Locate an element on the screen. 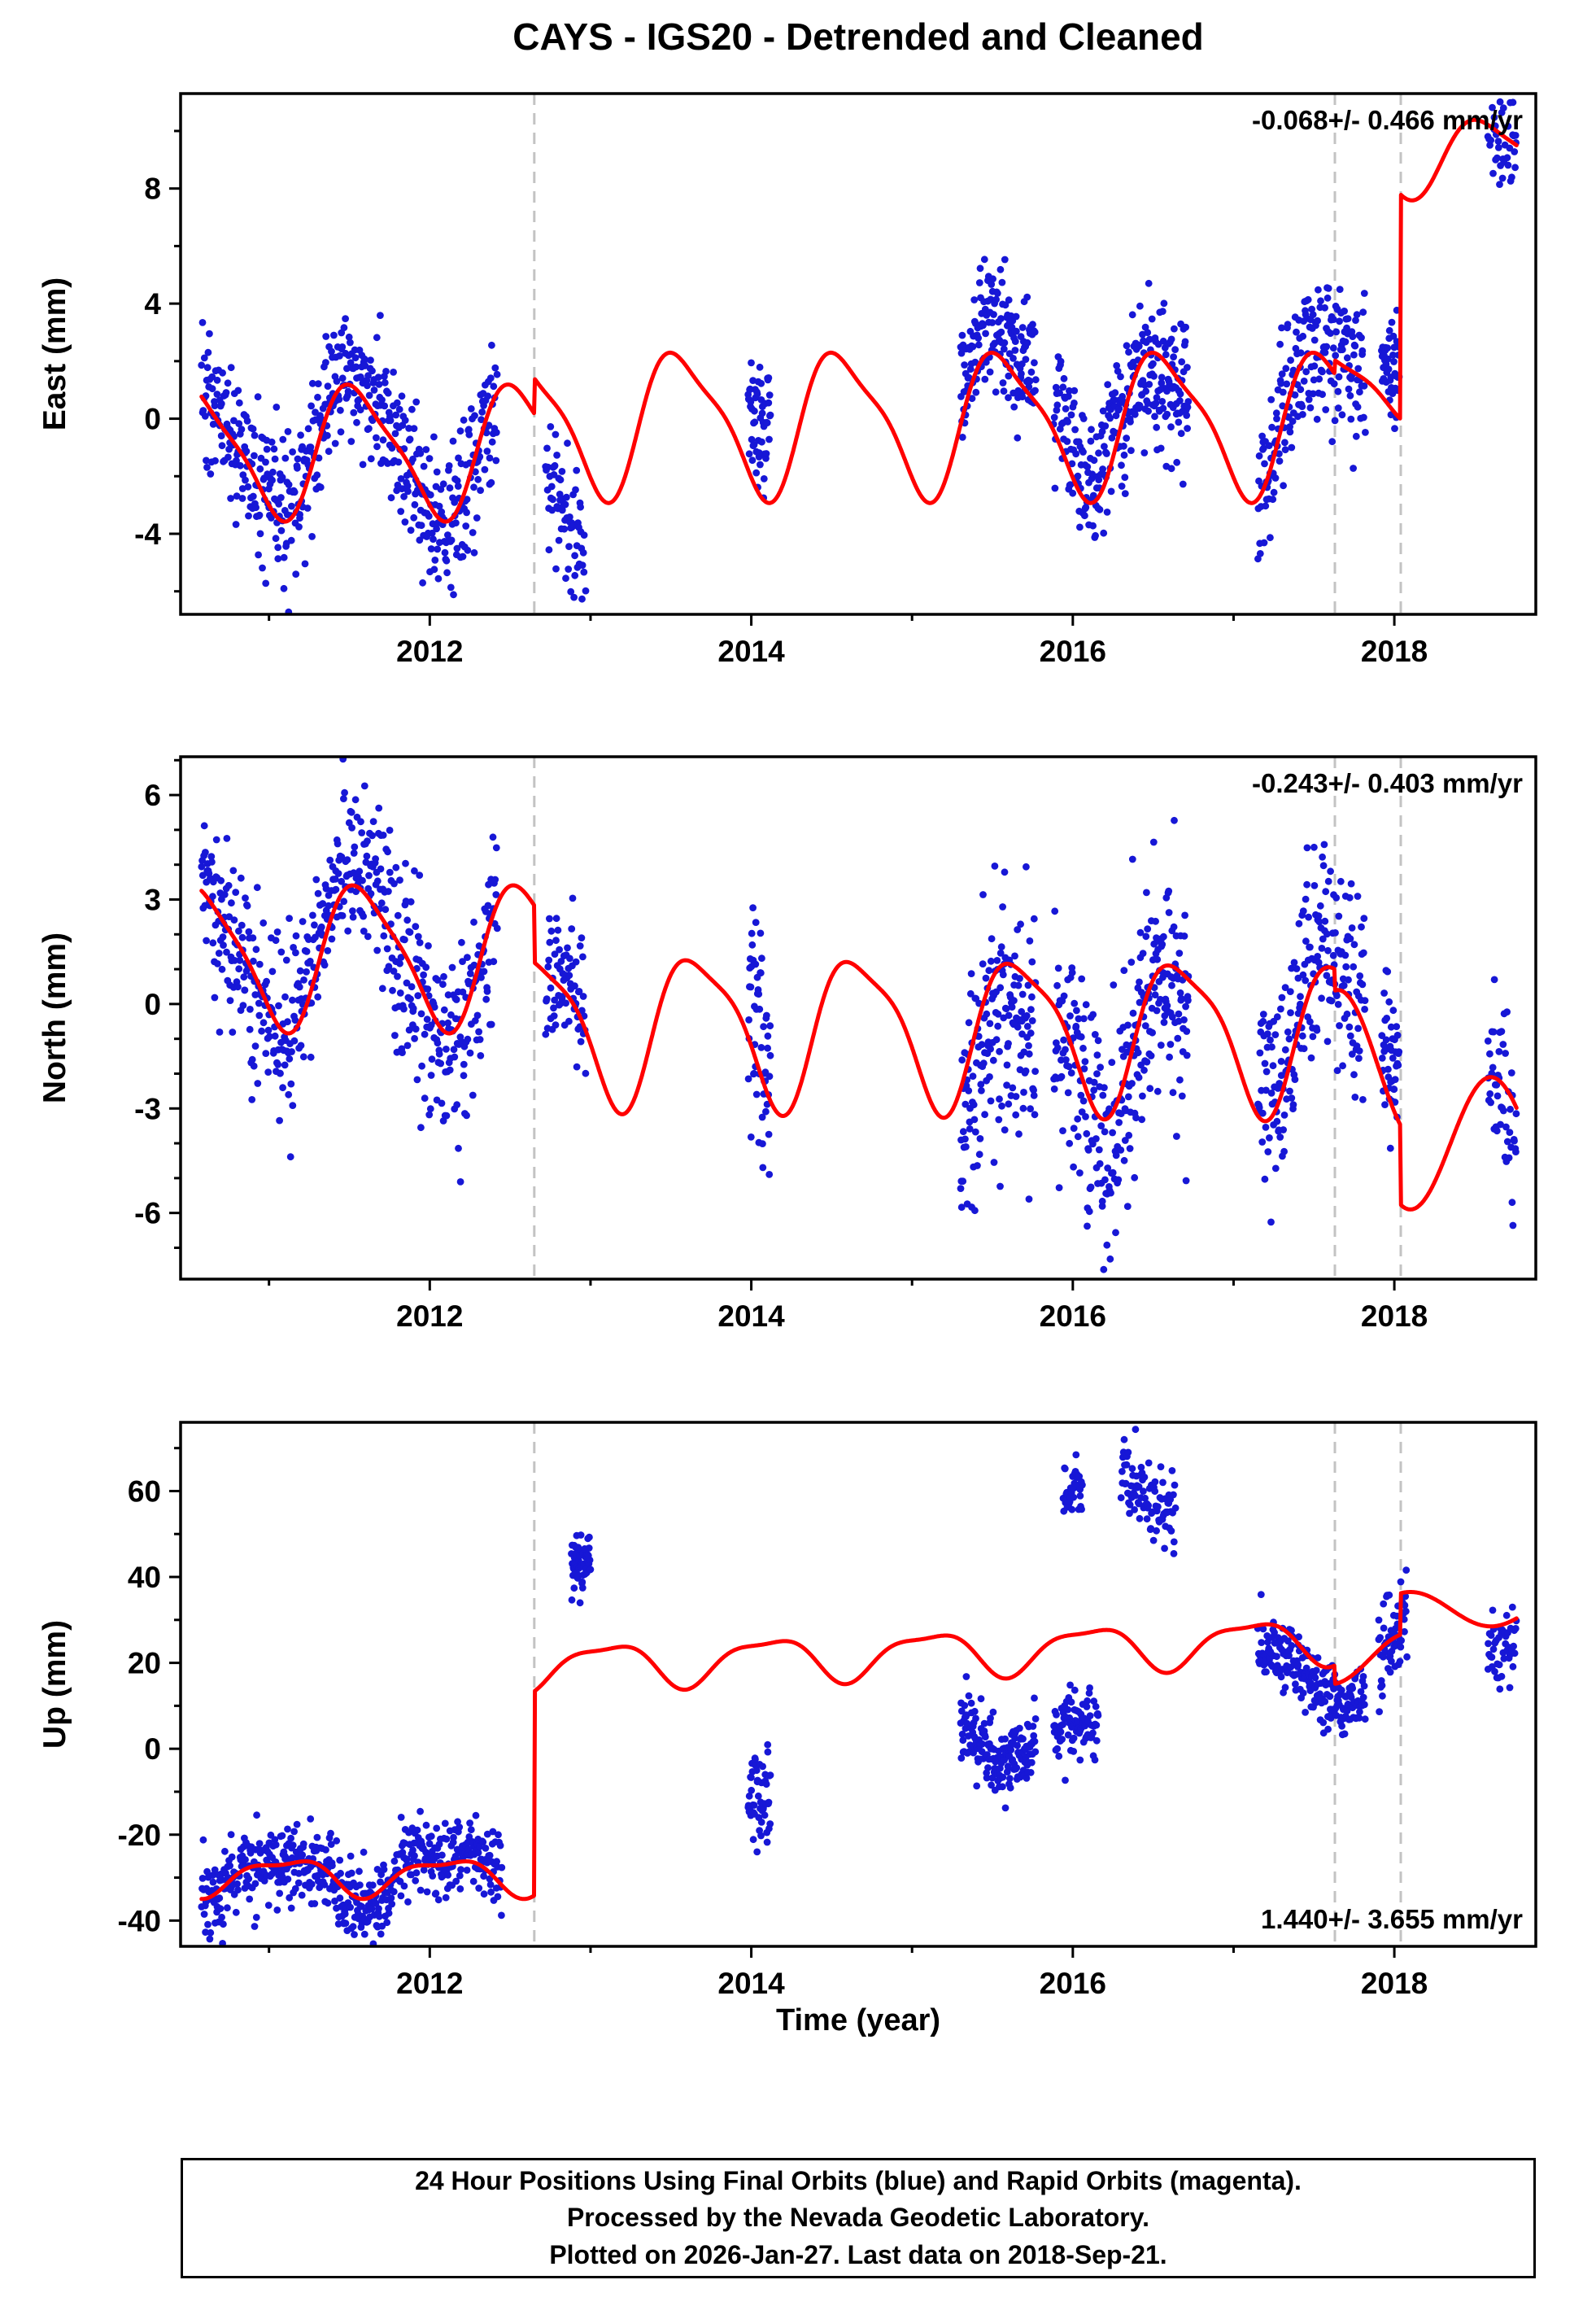 Image resolution: width=1596 pixels, height=2306 pixels. y-tick-label: -3 is located at coordinates (147, 1108).